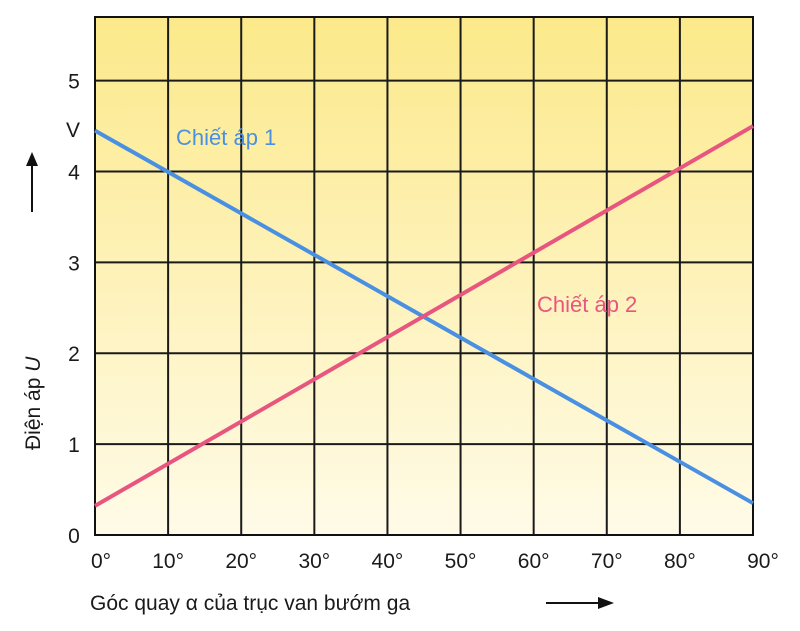 The image size is (800, 631). Describe the element at coordinates (580, 603) in the screenshot. I see `x-axis-arrow` at that location.